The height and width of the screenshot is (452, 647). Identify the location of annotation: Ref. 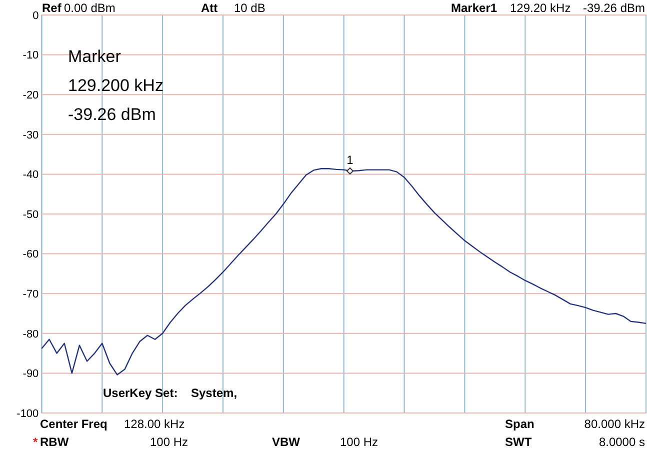
(52, 8).